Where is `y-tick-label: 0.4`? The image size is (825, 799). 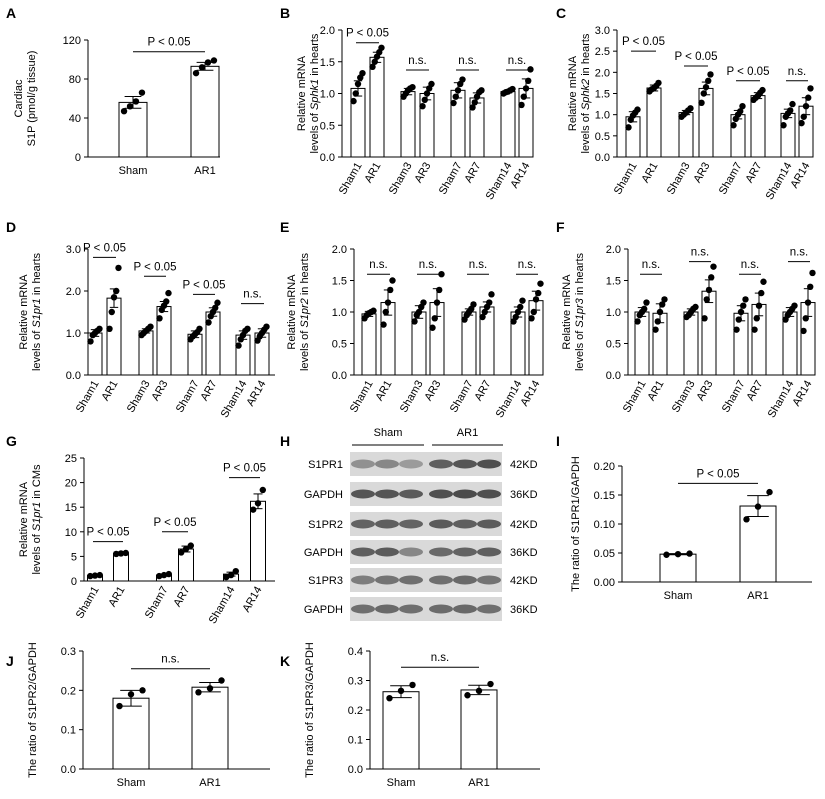 y-tick-label: 0.4 is located at coordinates (355, 652).